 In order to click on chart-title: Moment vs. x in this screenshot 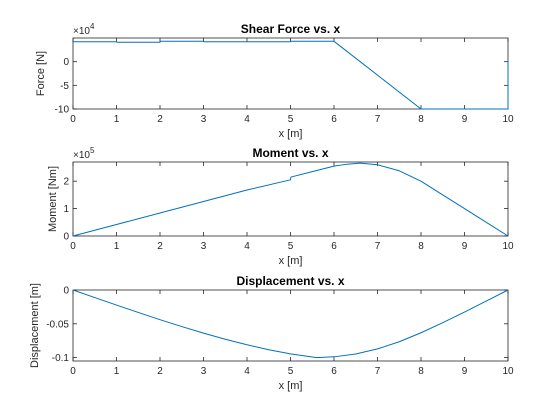, I will do `click(290, 153)`.